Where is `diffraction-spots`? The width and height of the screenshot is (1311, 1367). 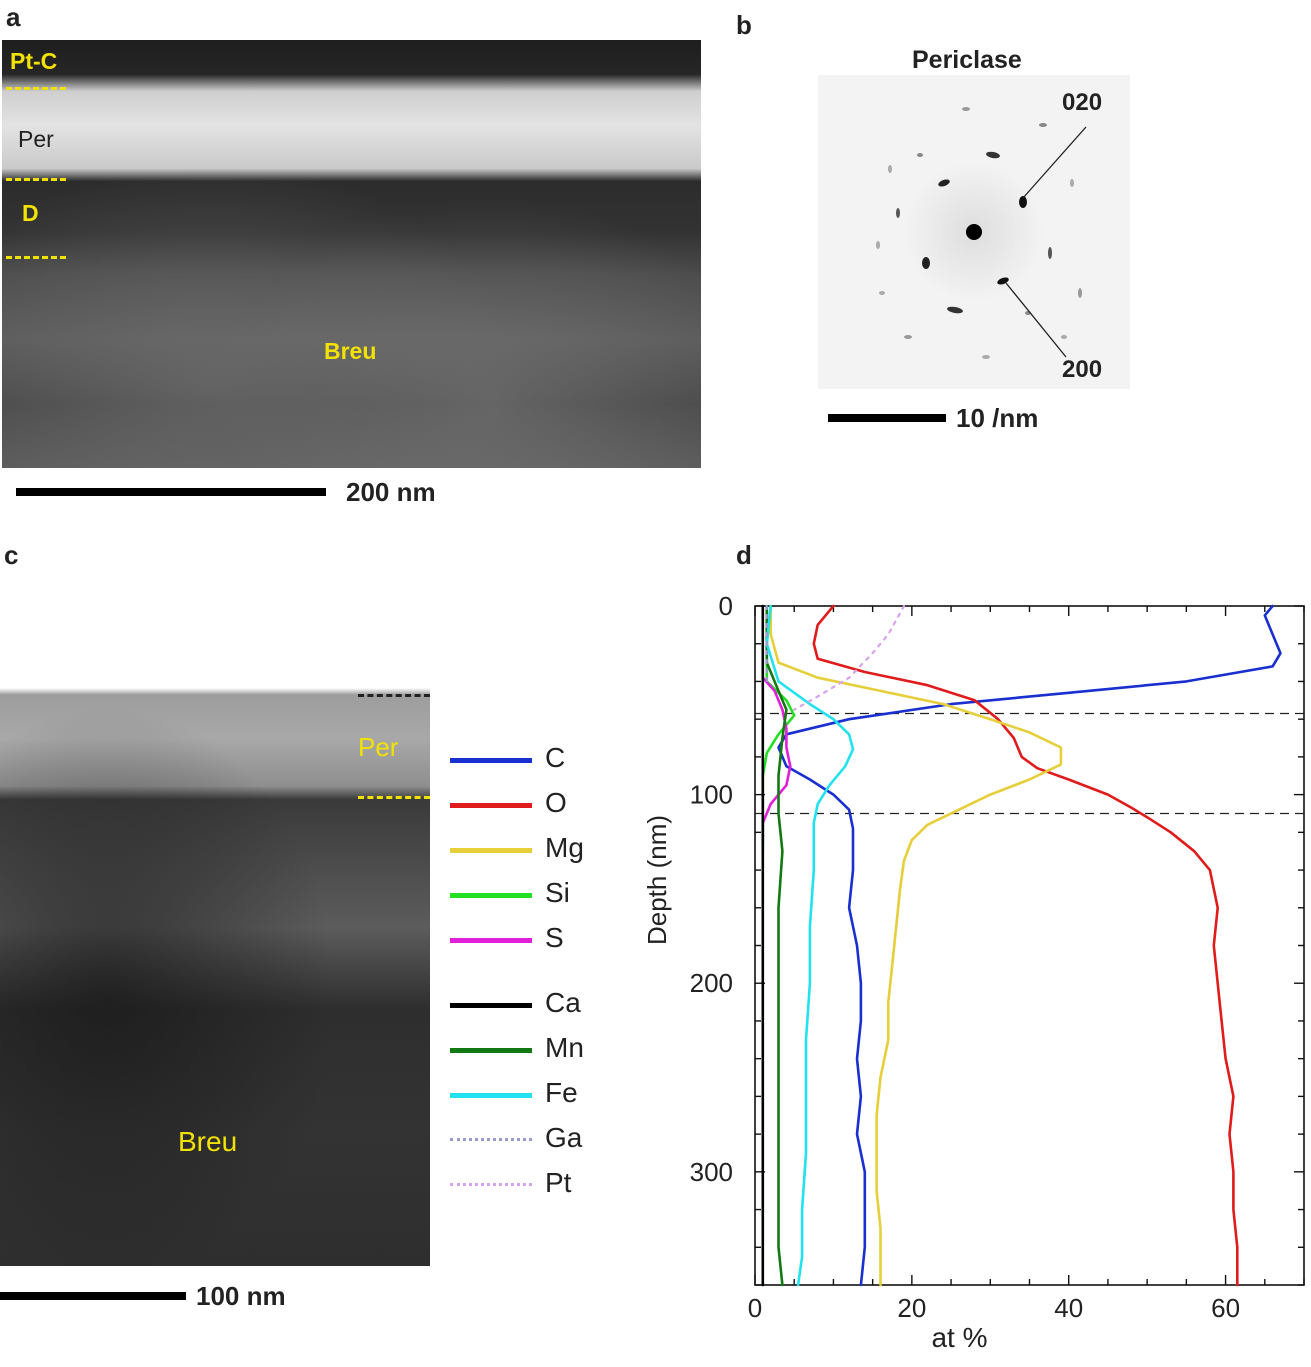 diffraction-spots is located at coordinates (981, 233).